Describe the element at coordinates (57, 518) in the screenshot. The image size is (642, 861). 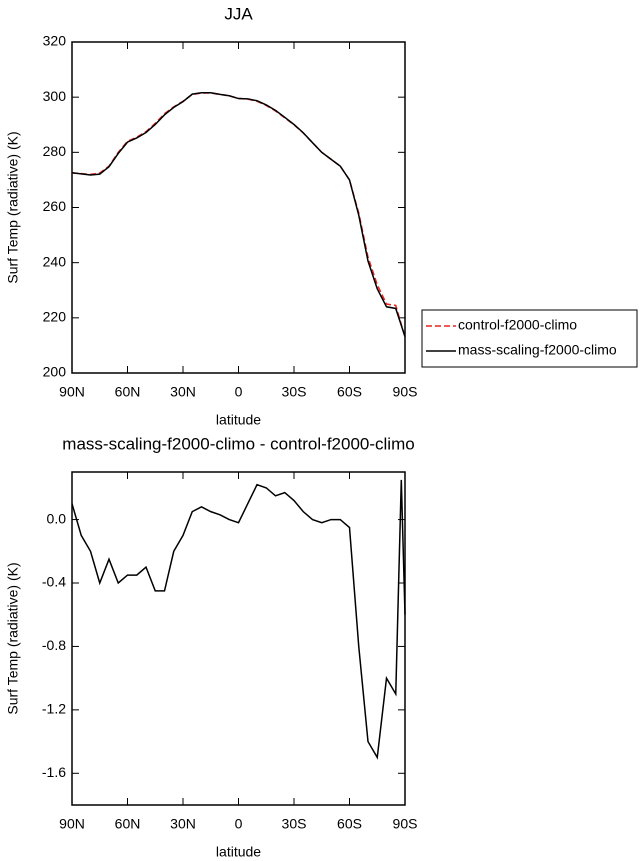
I see `y-tick-label: 0.0` at that location.